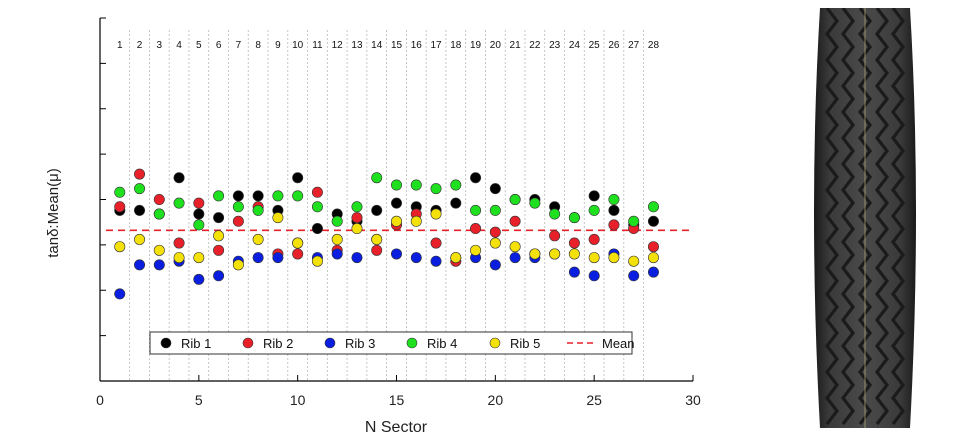 This screenshot has height=443, width=965. What do you see at coordinates (179, 45) in the screenshot?
I see `sector-label: 4` at bounding box center [179, 45].